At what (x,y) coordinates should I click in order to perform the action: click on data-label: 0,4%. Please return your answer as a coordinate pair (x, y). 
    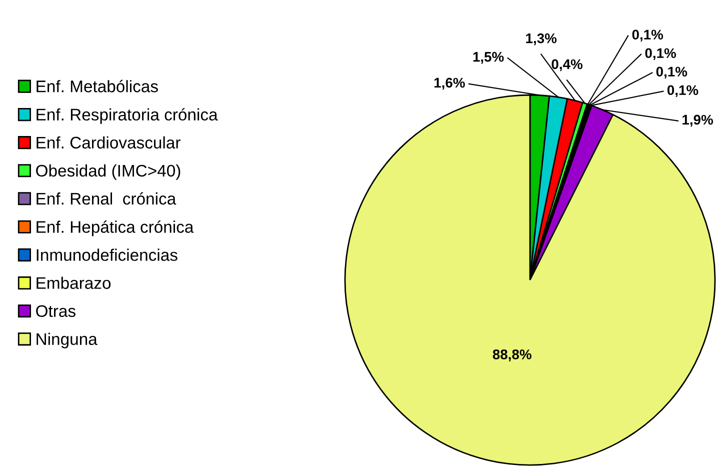
    Looking at the image, I should click on (567, 65).